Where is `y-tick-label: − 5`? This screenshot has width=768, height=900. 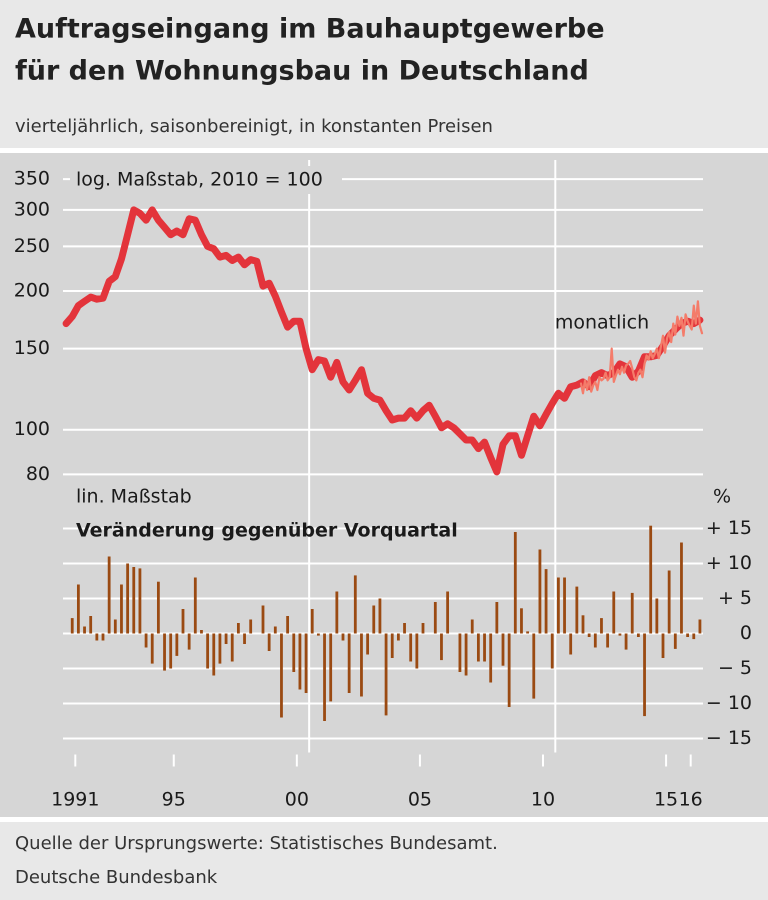 y-tick-label: − 5 is located at coordinates (735, 668).